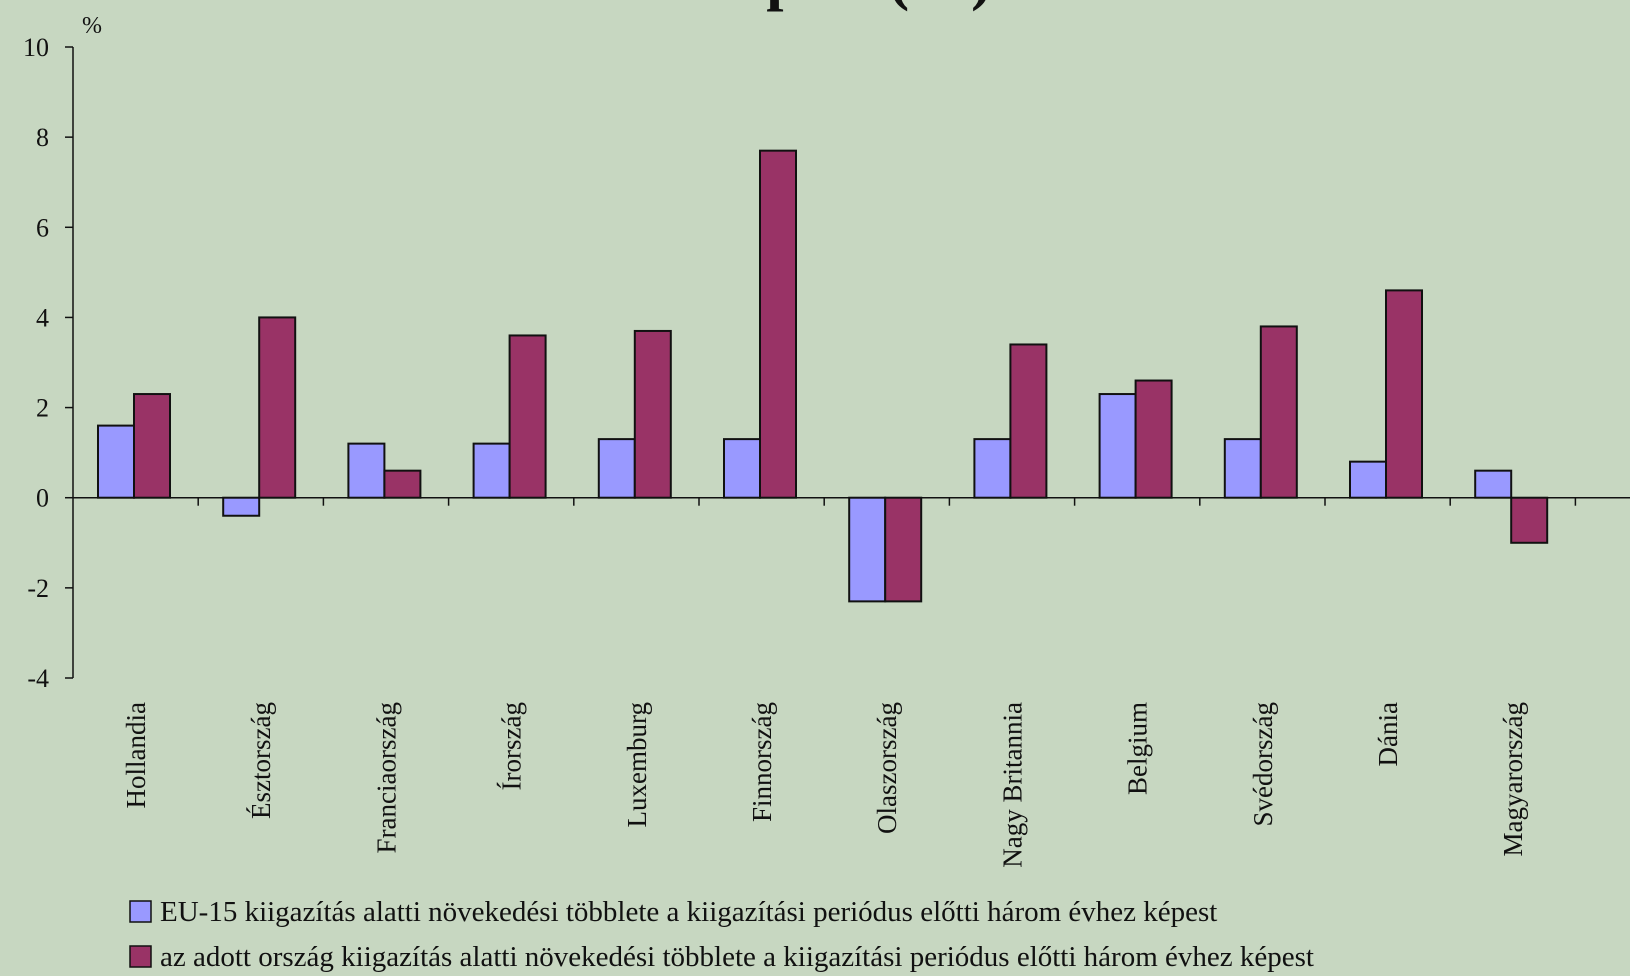  Describe the element at coordinates (42, 137) in the screenshot. I see `y-tick-label: 8` at that location.